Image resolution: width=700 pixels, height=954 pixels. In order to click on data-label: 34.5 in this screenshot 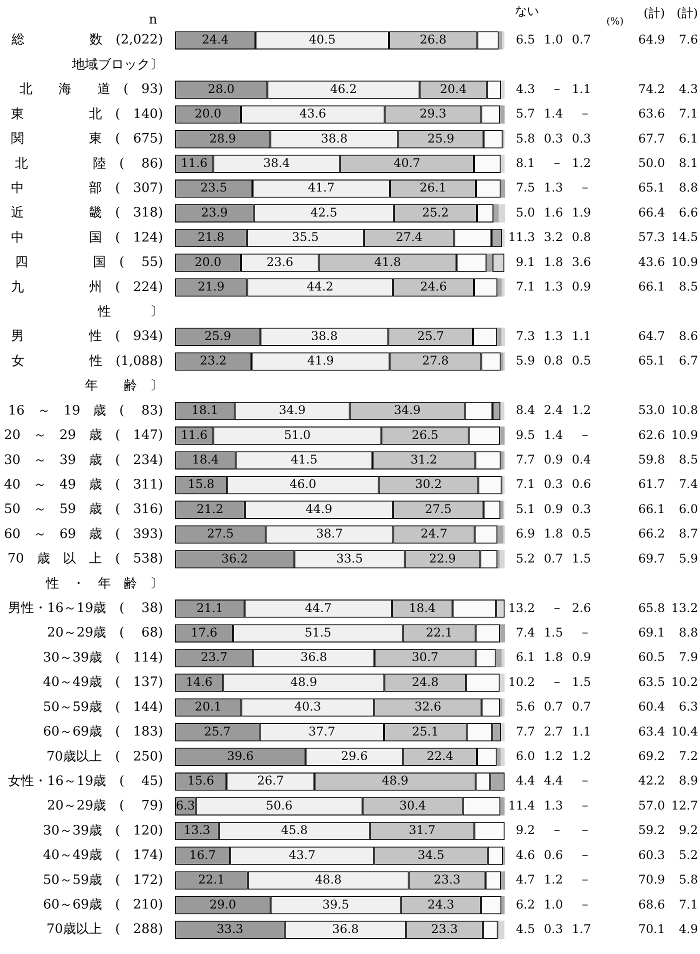, I will do `click(431, 855)`.